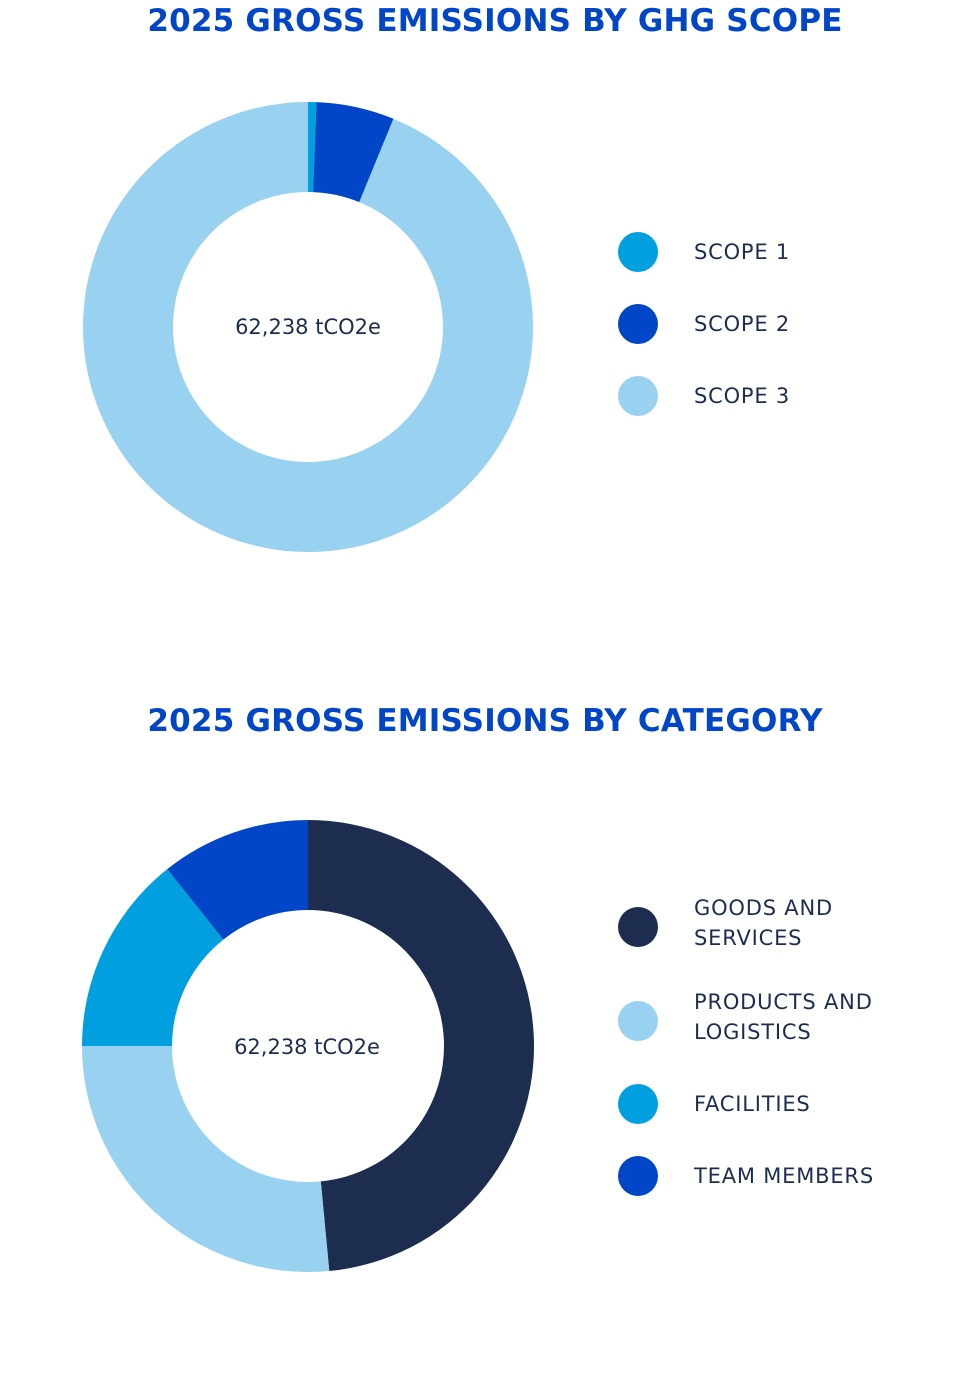 The height and width of the screenshot is (1389, 973). What do you see at coordinates (206, 1159) in the screenshot?
I see `donut-slice-products-and-logistics` at bounding box center [206, 1159].